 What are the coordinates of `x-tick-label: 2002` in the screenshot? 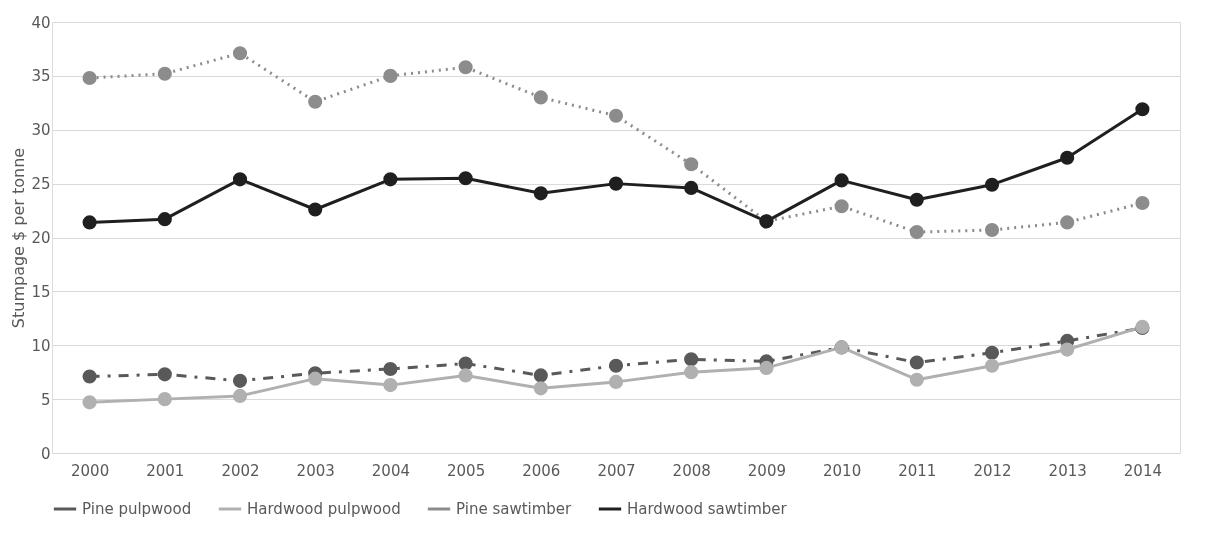 It's located at (240, 470).